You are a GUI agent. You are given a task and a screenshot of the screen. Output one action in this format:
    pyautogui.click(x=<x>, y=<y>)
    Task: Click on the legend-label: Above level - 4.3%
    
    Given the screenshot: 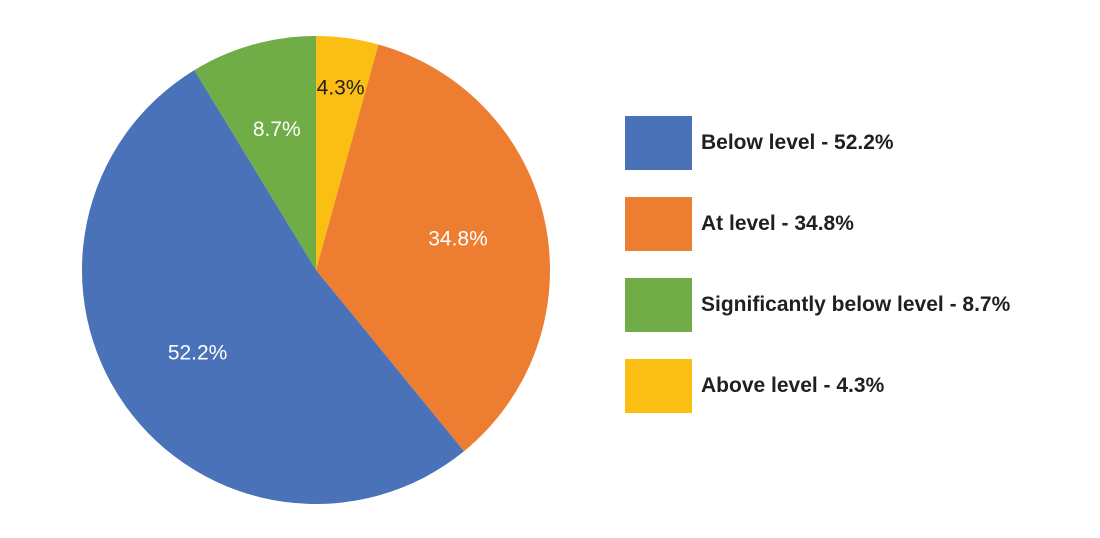 What is the action you would take?
    pyautogui.click(x=793, y=385)
    